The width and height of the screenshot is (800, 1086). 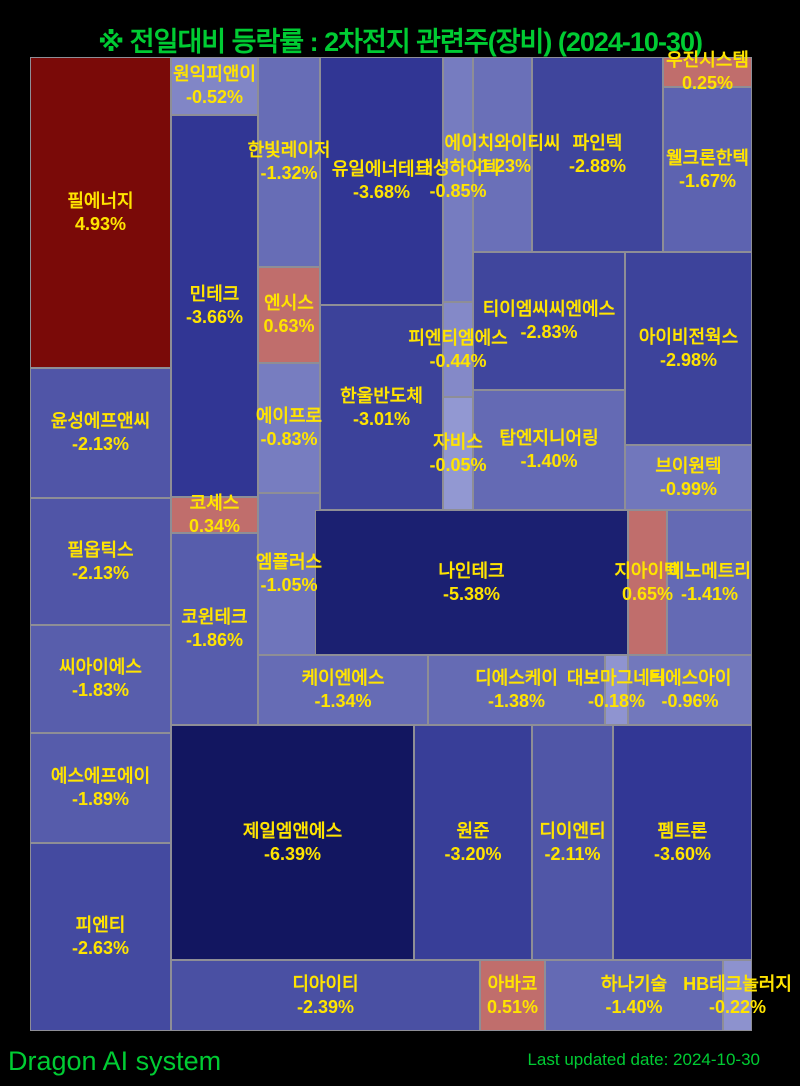 I want to click on page-title: ※ 전일대비 등락률 : 2차전지 관련주(장비) (2024-10-30), so click(x=400, y=42).